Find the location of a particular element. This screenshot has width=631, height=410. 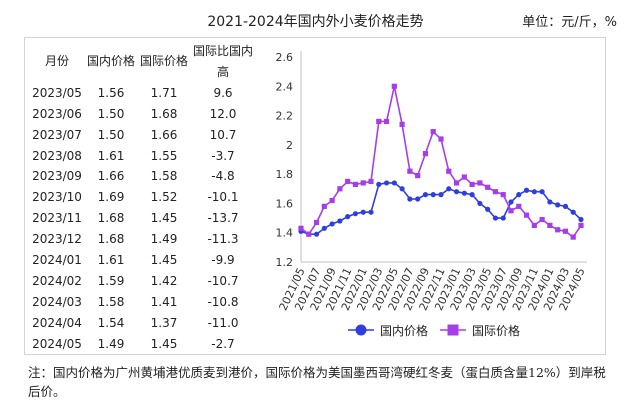

table-cell: 2023/10 is located at coordinates (57, 197).